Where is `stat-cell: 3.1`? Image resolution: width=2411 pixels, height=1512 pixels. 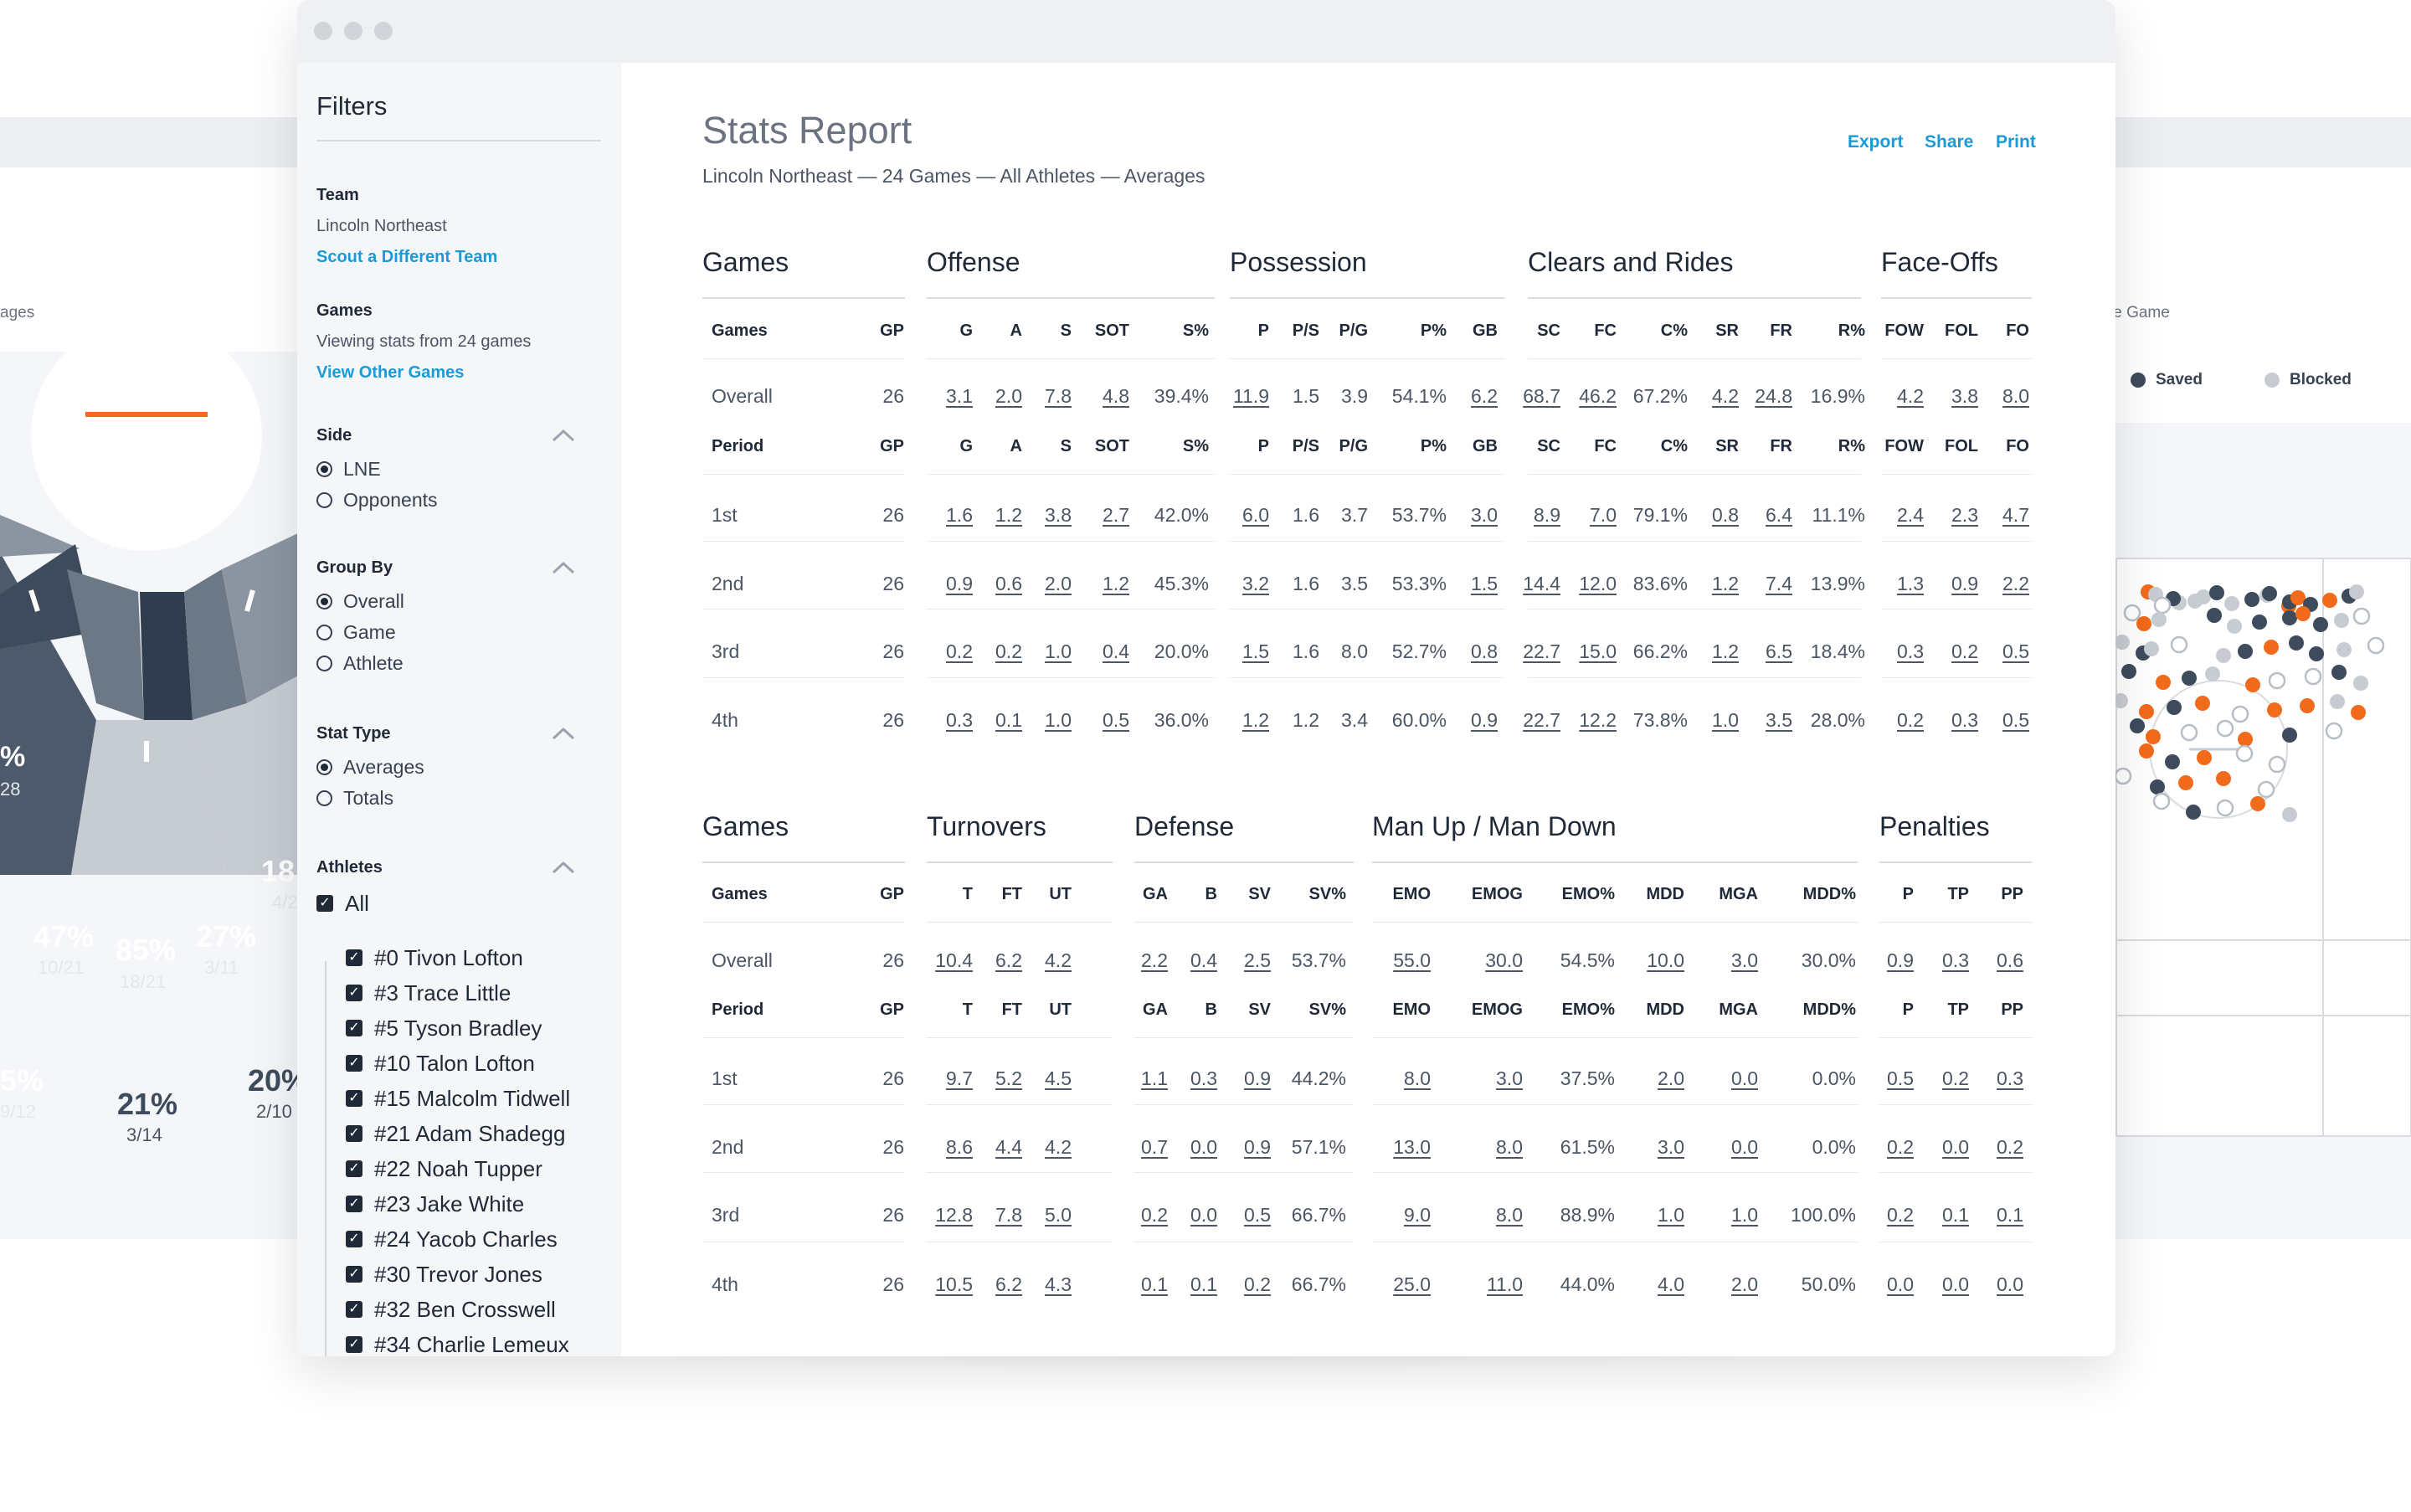 stat-cell: 3.1 is located at coordinates (959, 396).